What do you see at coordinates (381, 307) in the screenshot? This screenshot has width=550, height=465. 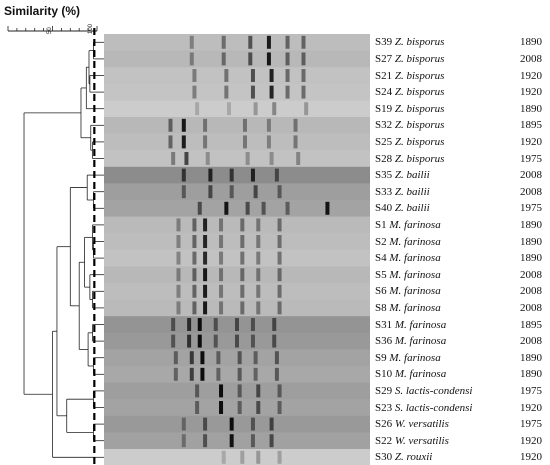 I see `strain-id: S8` at bounding box center [381, 307].